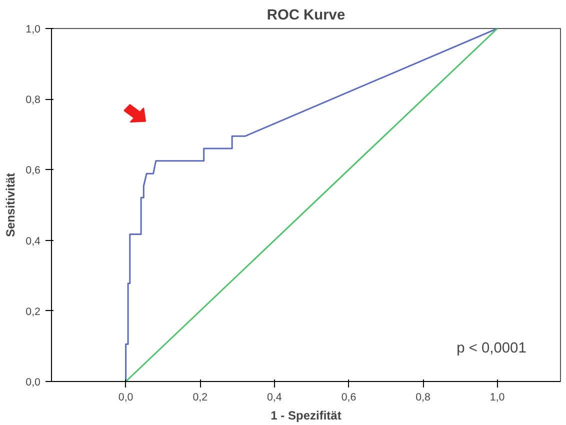 The height and width of the screenshot is (425, 566). Describe the element at coordinates (306, 16) in the screenshot. I see `chart-title: ROC Kurve` at that location.